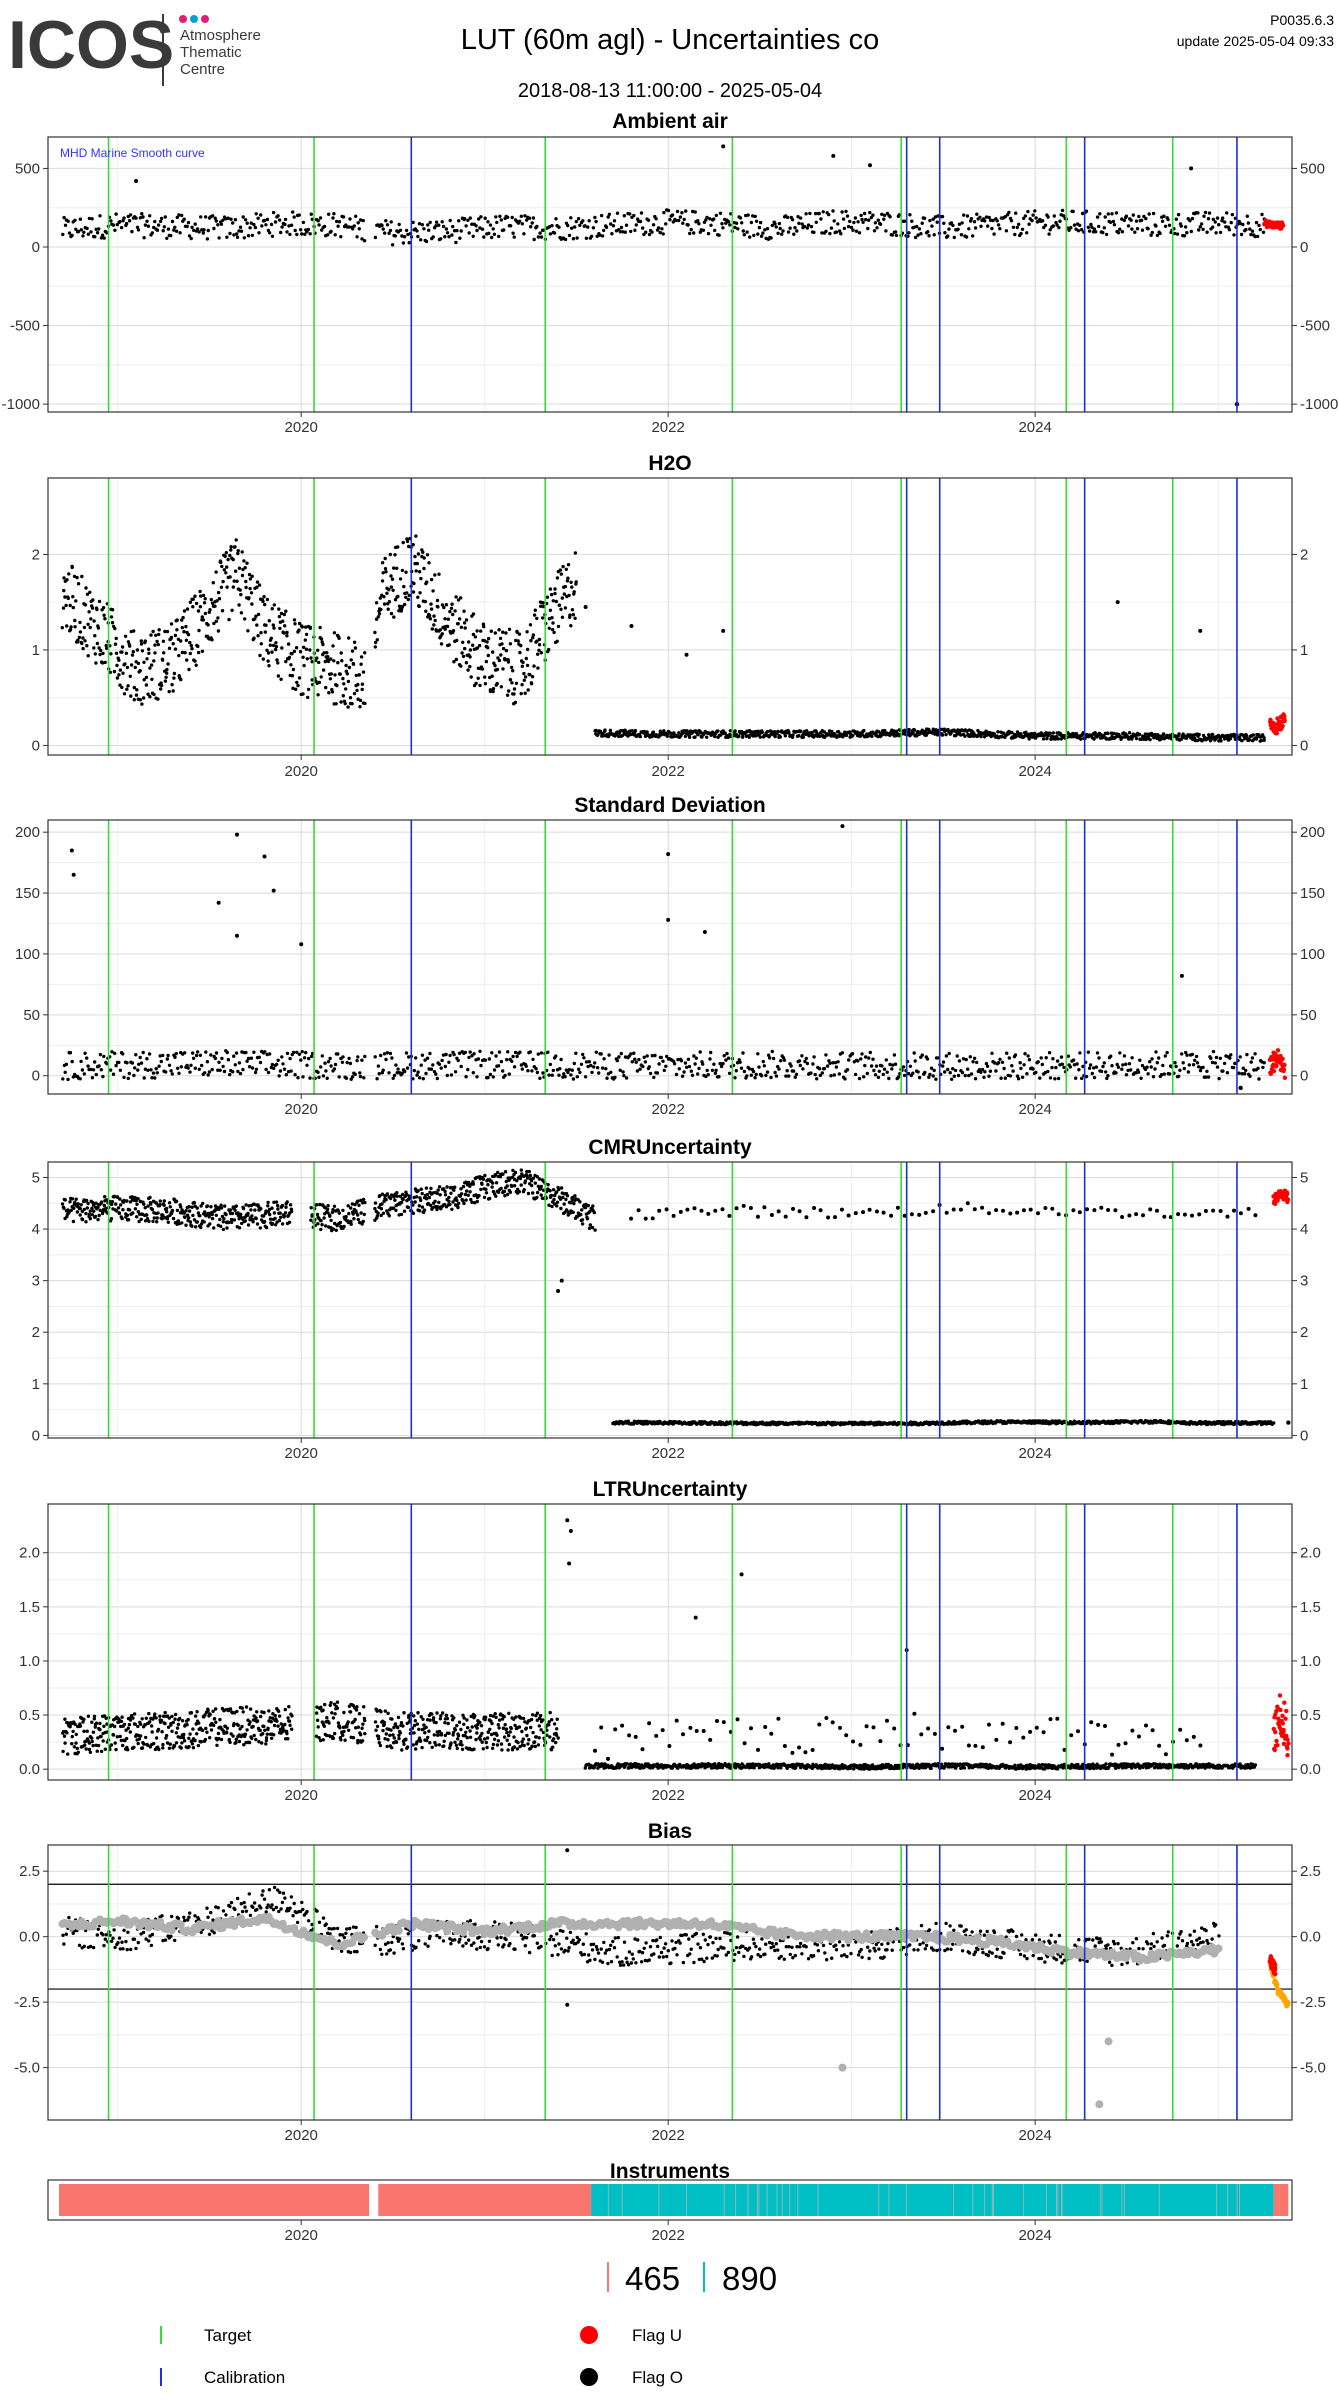  I want to click on y-tick-label-right: 0, so click(1304, 1076).